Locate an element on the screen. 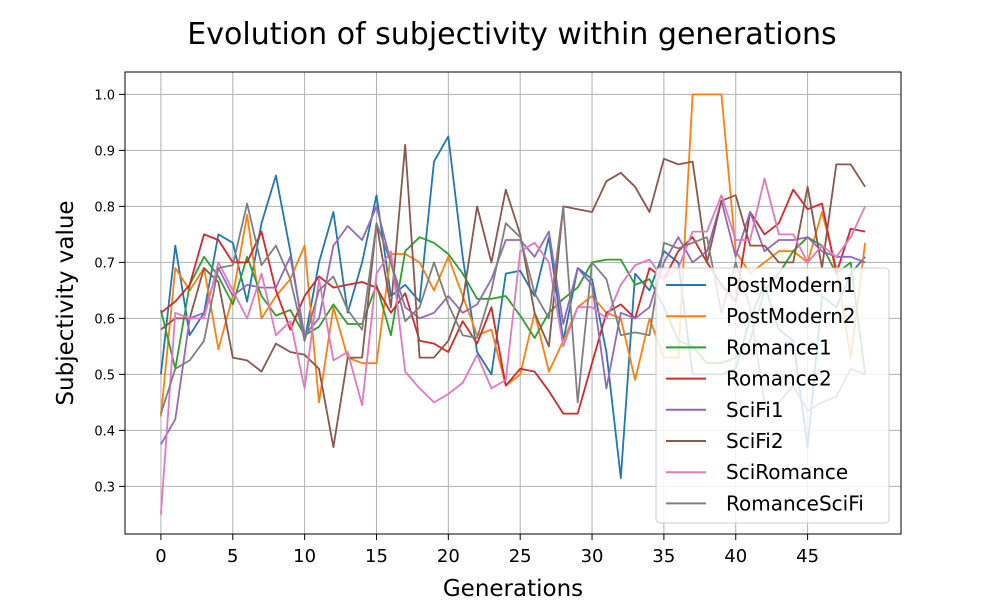 The height and width of the screenshot is (600, 1000). y-tick-label: 0.7 is located at coordinates (104, 263).